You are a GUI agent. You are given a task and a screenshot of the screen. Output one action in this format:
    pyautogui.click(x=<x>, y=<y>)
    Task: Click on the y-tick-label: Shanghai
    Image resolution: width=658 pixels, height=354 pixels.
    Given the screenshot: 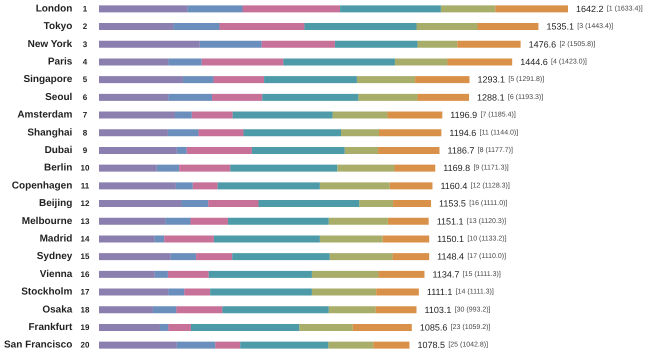 What is the action you would take?
    pyautogui.click(x=50, y=132)
    